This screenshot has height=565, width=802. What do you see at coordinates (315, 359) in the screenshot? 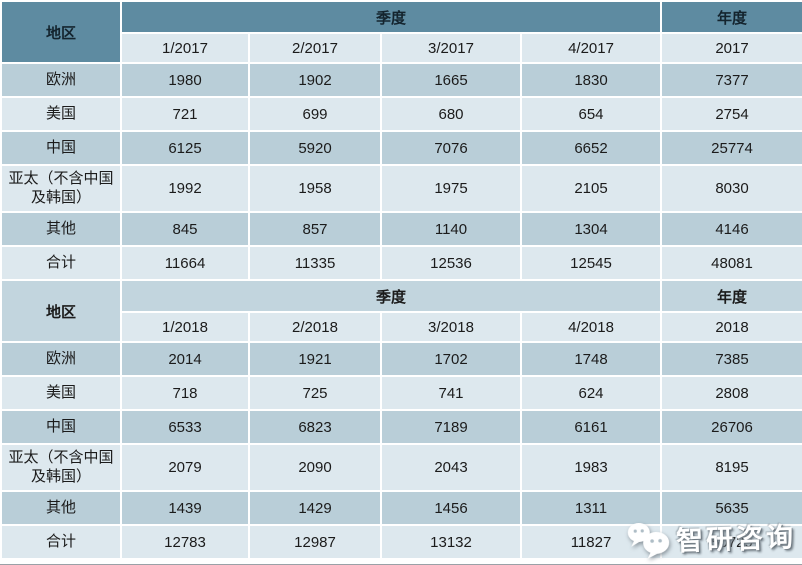
I see `quarter-value-cell: 1921` at bounding box center [315, 359].